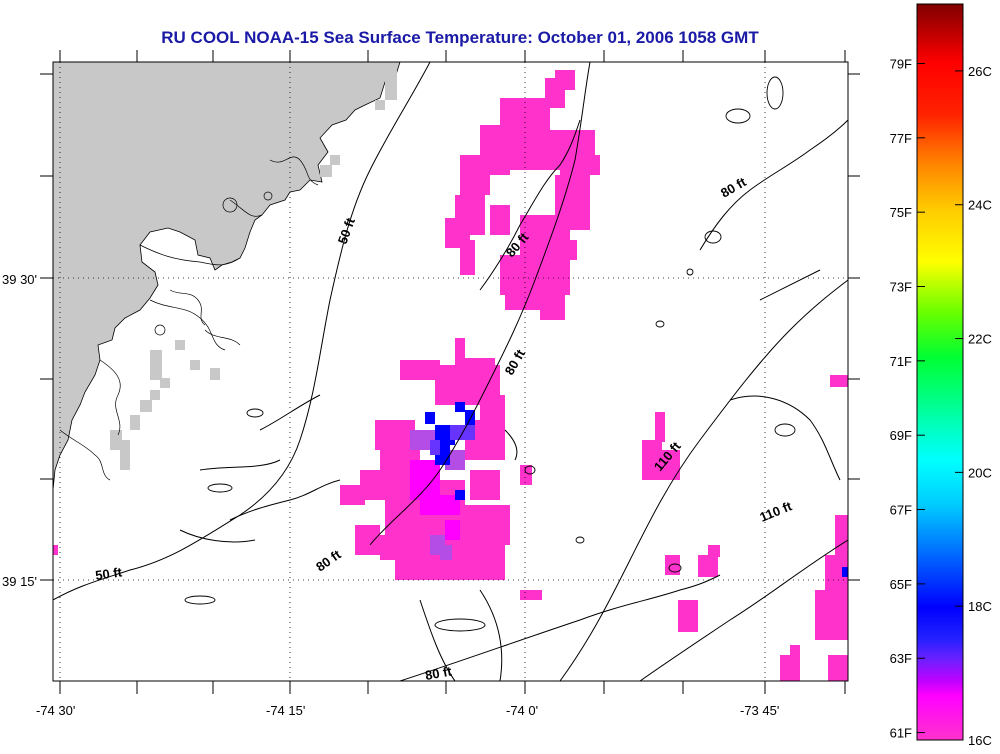 This screenshot has height=754, width=1000. I want to click on contour-label-80ft-south: 80 ft, so click(439, 673).